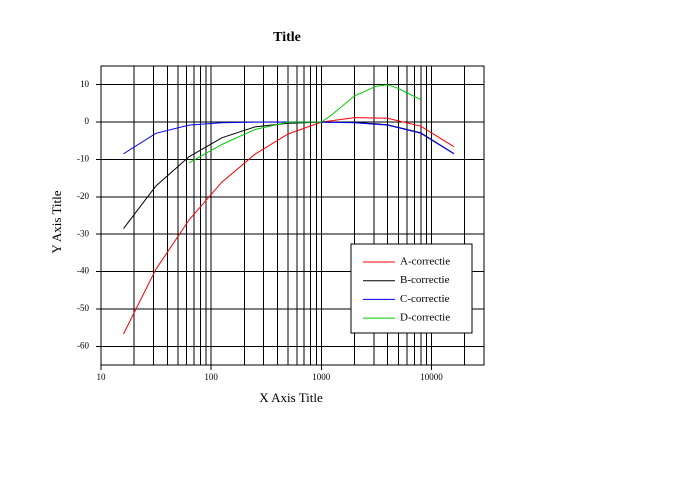 Image resolution: width=680 pixels, height=480 pixels. What do you see at coordinates (83, 159) in the screenshot?
I see `y-tick-label: -10` at bounding box center [83, 159].